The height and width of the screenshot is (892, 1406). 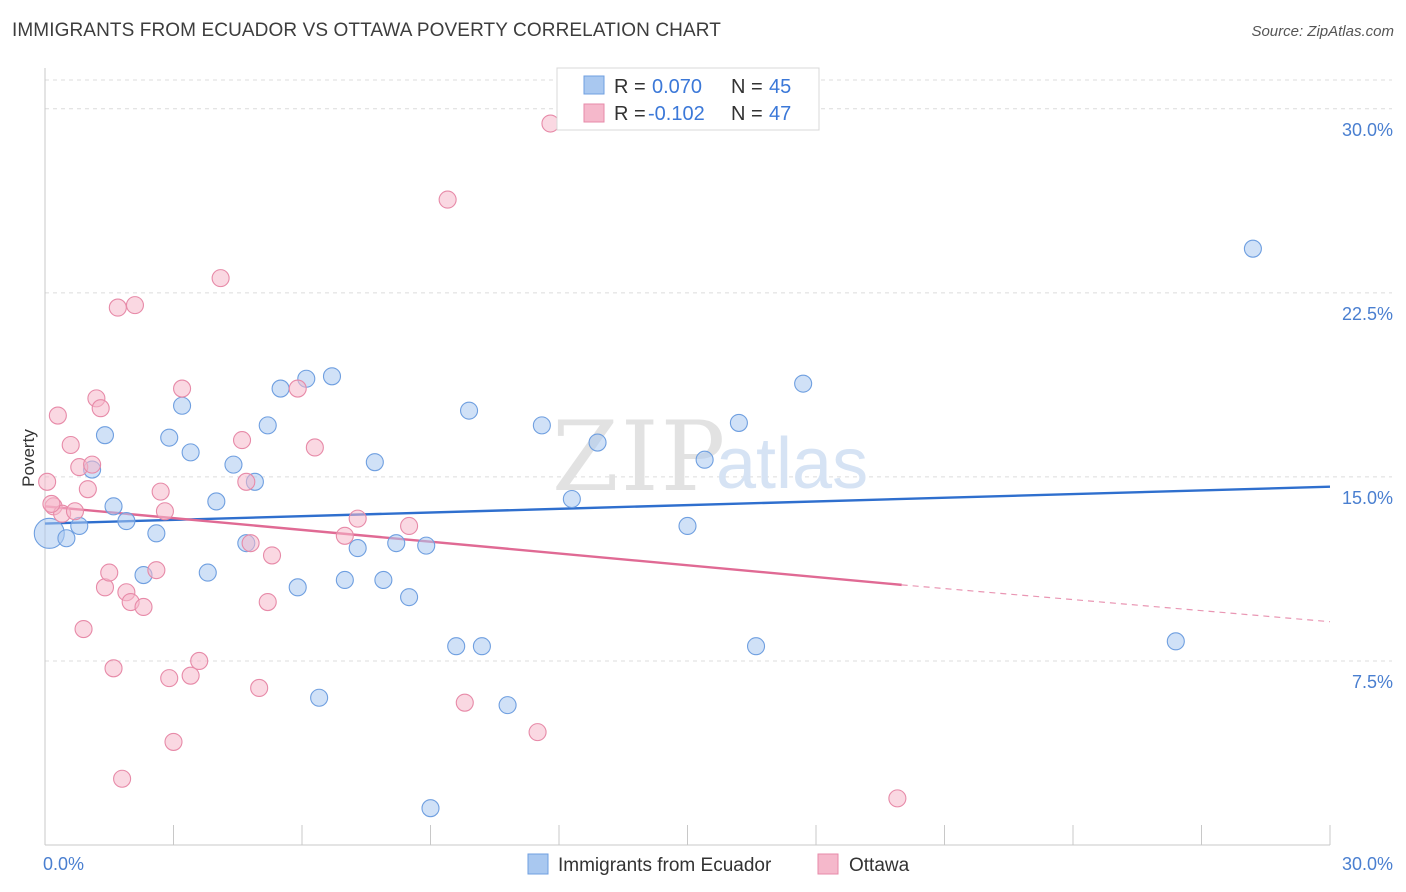 I want to click on x-tick-label: 0.0%, so click(x=63, y=864).